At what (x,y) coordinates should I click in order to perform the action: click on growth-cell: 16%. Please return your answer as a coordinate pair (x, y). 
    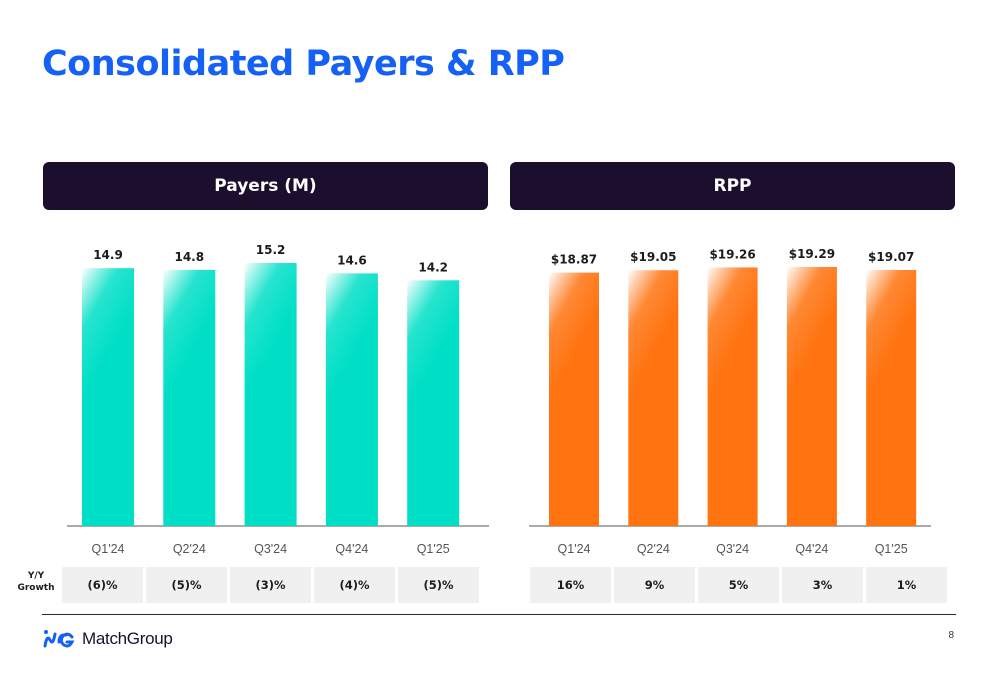
    Looking at the image, I should click on (570, 585).